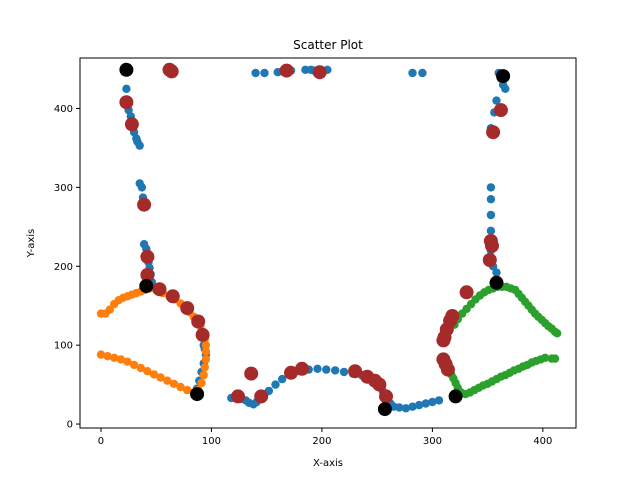 This screenshot has height=480, width=640. Describe the element at coordinates (542, 441) in the screenshot. I see `x-tick-label: 400` at that location.